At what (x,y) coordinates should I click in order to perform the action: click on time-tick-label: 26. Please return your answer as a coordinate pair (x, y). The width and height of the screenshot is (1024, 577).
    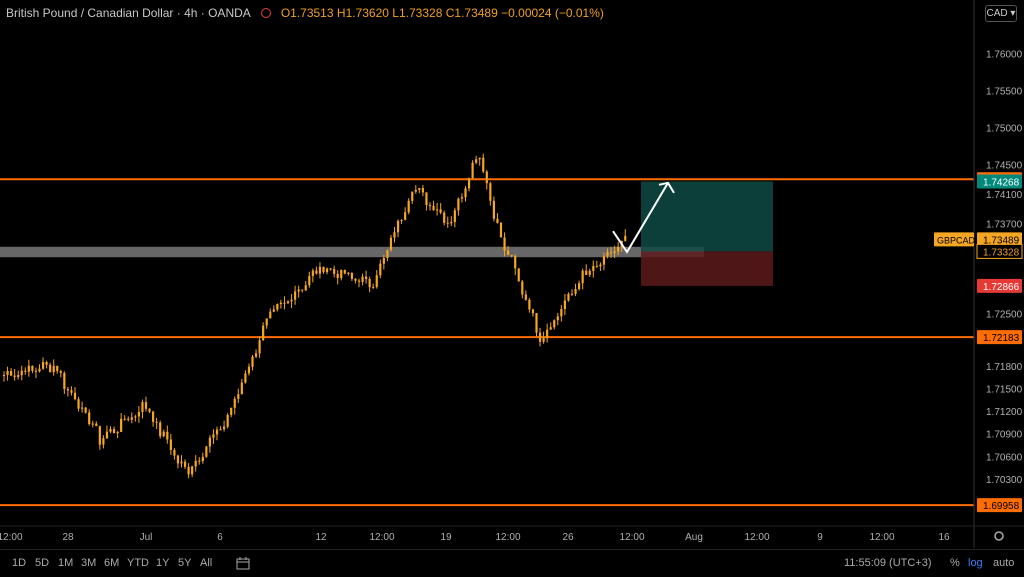
    Looking at the image, I should click on (568, 537).